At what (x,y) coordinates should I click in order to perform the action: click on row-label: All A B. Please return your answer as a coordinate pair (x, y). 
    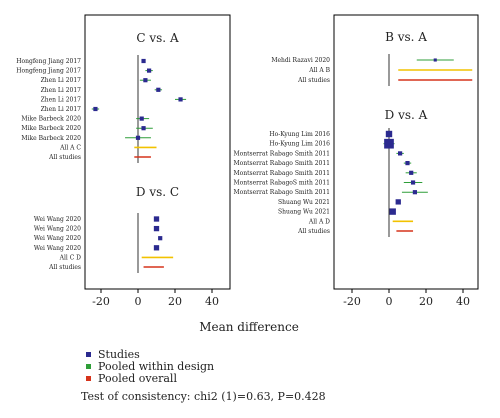
    Looking at the image, I should click on (319, 70).